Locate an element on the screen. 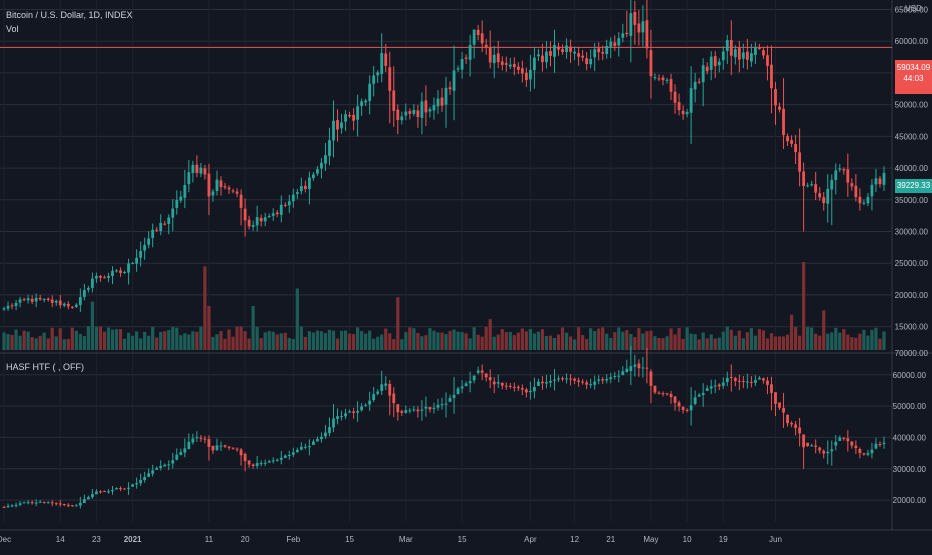 Image resolution: width=932 pixels, height=555 pixels. y-tick-label: 35000.00 is located at coordinates (912, 200).